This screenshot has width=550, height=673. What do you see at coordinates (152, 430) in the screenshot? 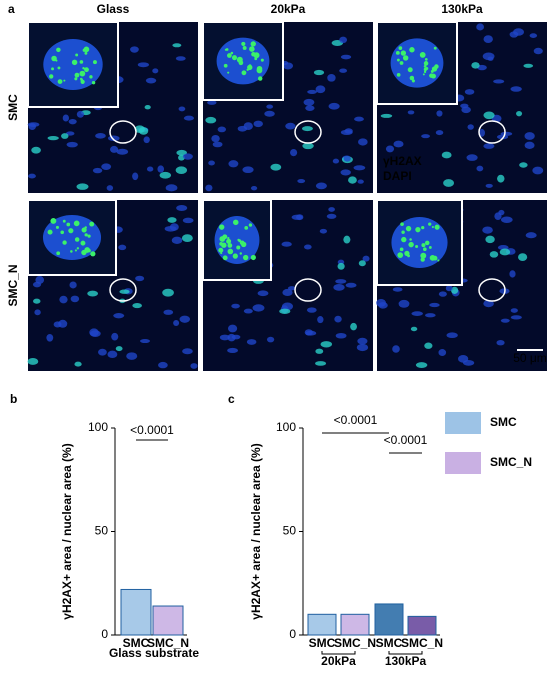
I see `p-value: <0.0001` at bounding box center [152, 430].